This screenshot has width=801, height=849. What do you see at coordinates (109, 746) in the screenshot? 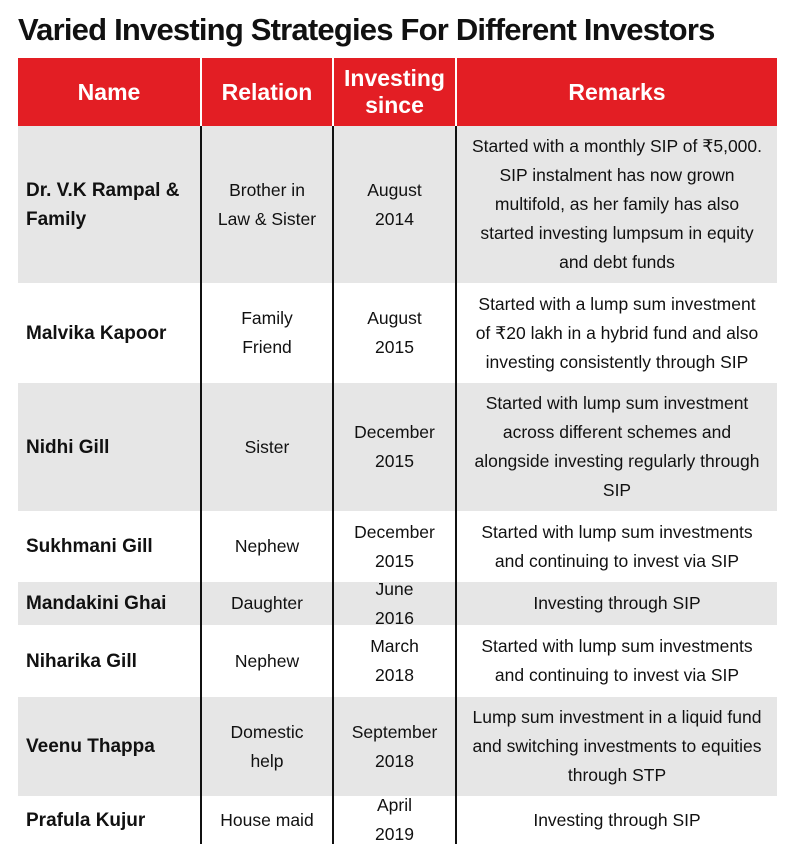
I see `name-cell: Veenu Thappa` at bounding box center [109, 746].